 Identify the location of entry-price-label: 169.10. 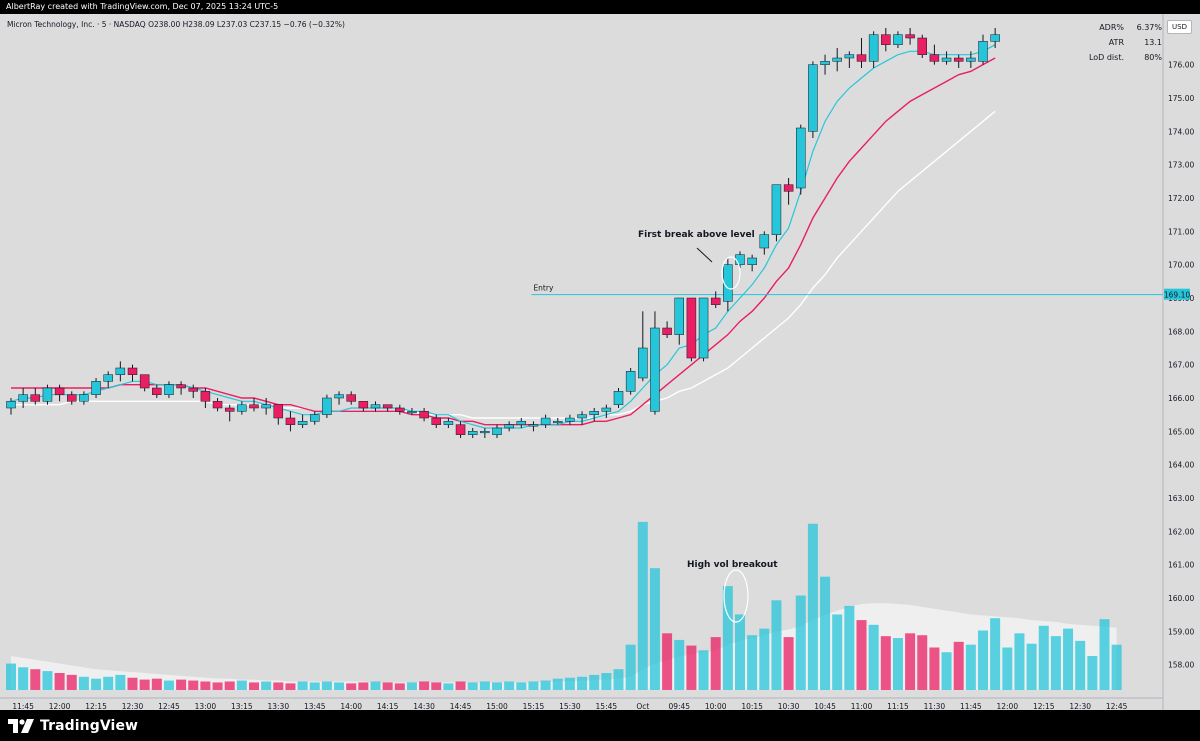
(1177, 295).